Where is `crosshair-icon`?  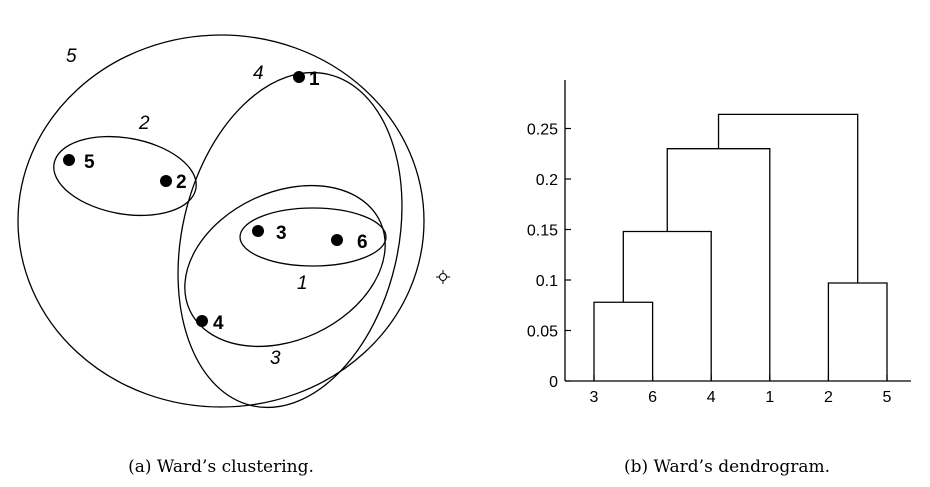
crosshair-icon is located at coordinates (443, 277).